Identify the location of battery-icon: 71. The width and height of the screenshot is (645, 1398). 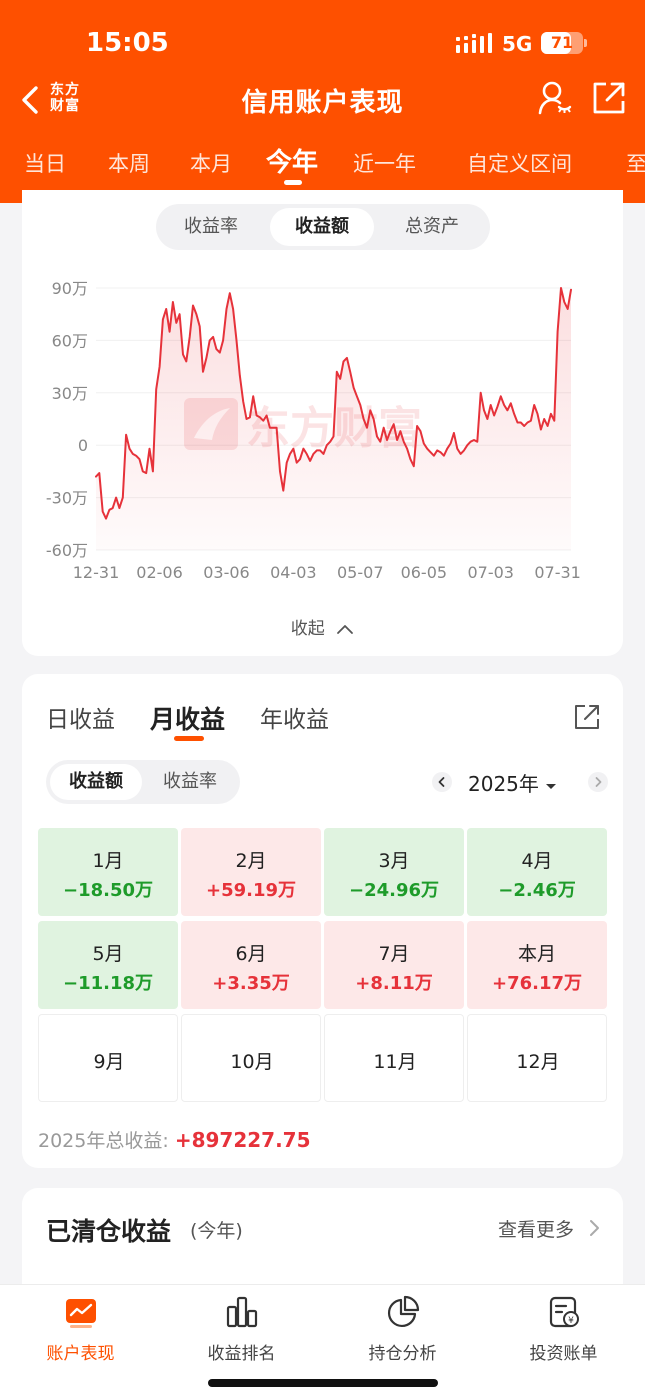
(564, 43).